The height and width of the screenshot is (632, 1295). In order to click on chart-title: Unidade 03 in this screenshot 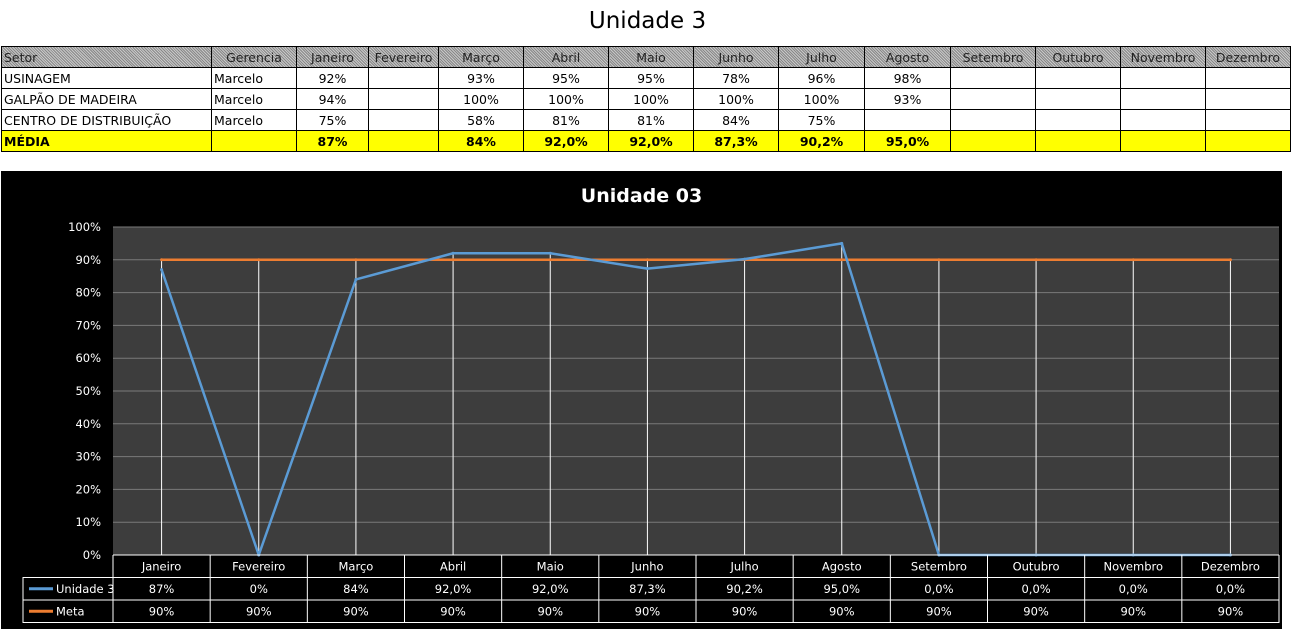, I will do `click(641, 196)`.